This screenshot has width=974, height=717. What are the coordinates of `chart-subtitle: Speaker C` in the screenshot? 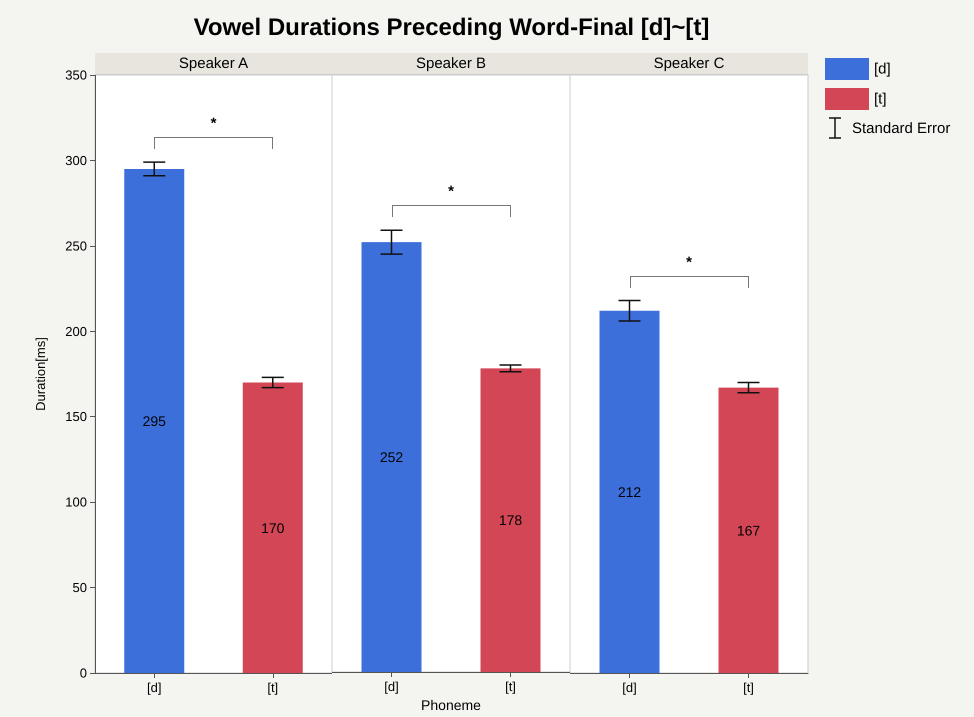 It's located at (689, 64).